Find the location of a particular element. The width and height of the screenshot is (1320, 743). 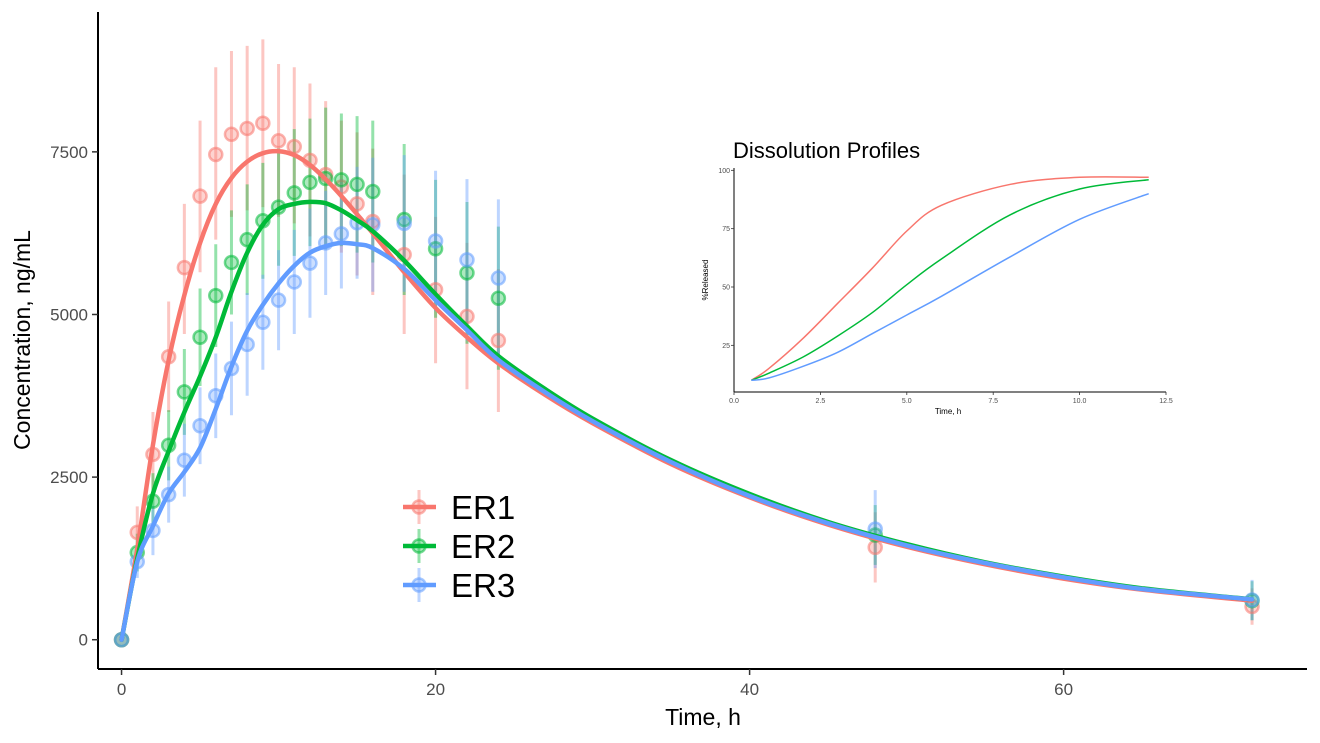

inset-x-tick-label: 5.0 is located at coordinates (907, 401).